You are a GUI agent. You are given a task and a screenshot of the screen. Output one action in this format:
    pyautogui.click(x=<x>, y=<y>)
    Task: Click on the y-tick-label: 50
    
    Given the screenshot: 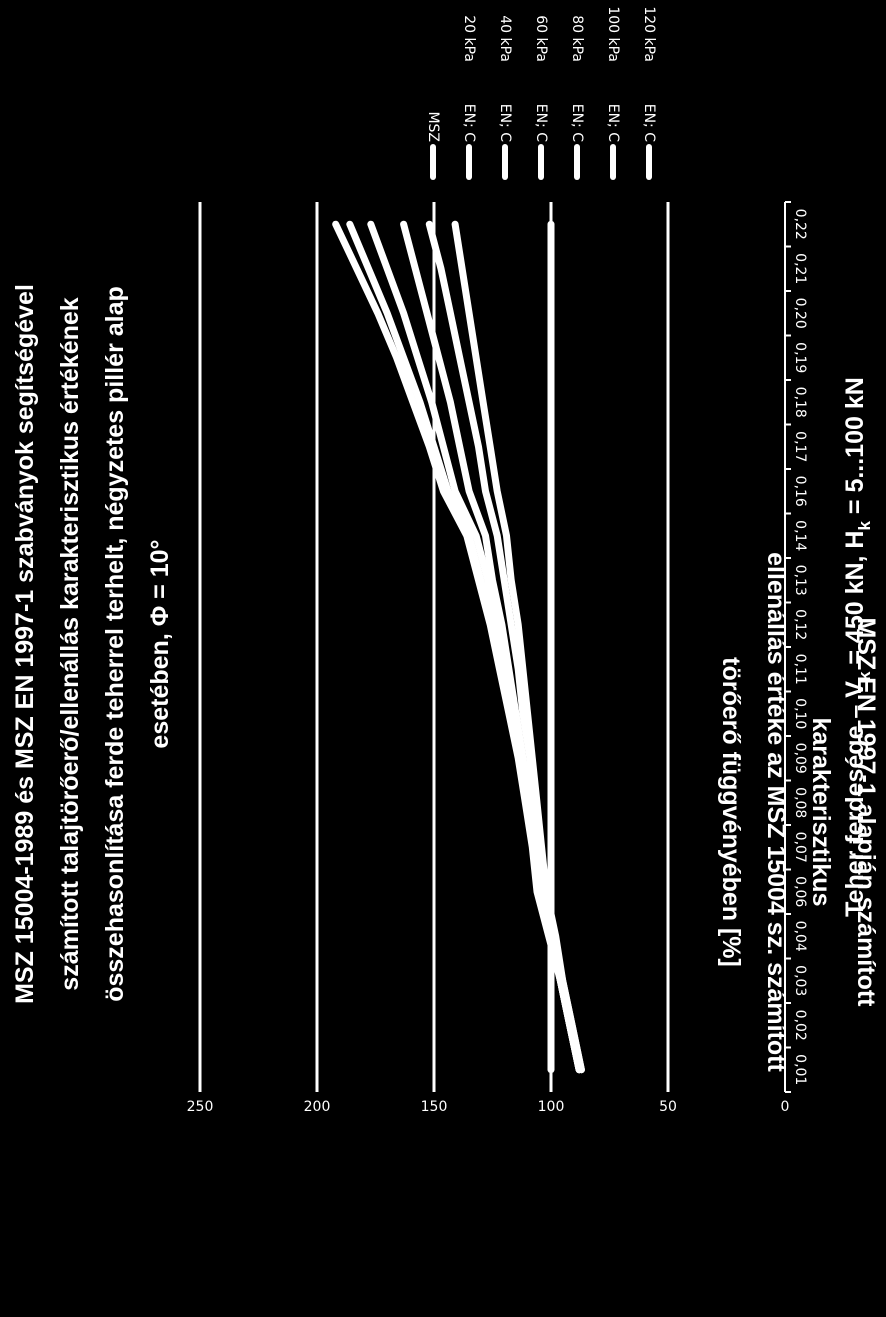 What is the action you would take?
    pyautogui.click(x=668, y=1107)
    